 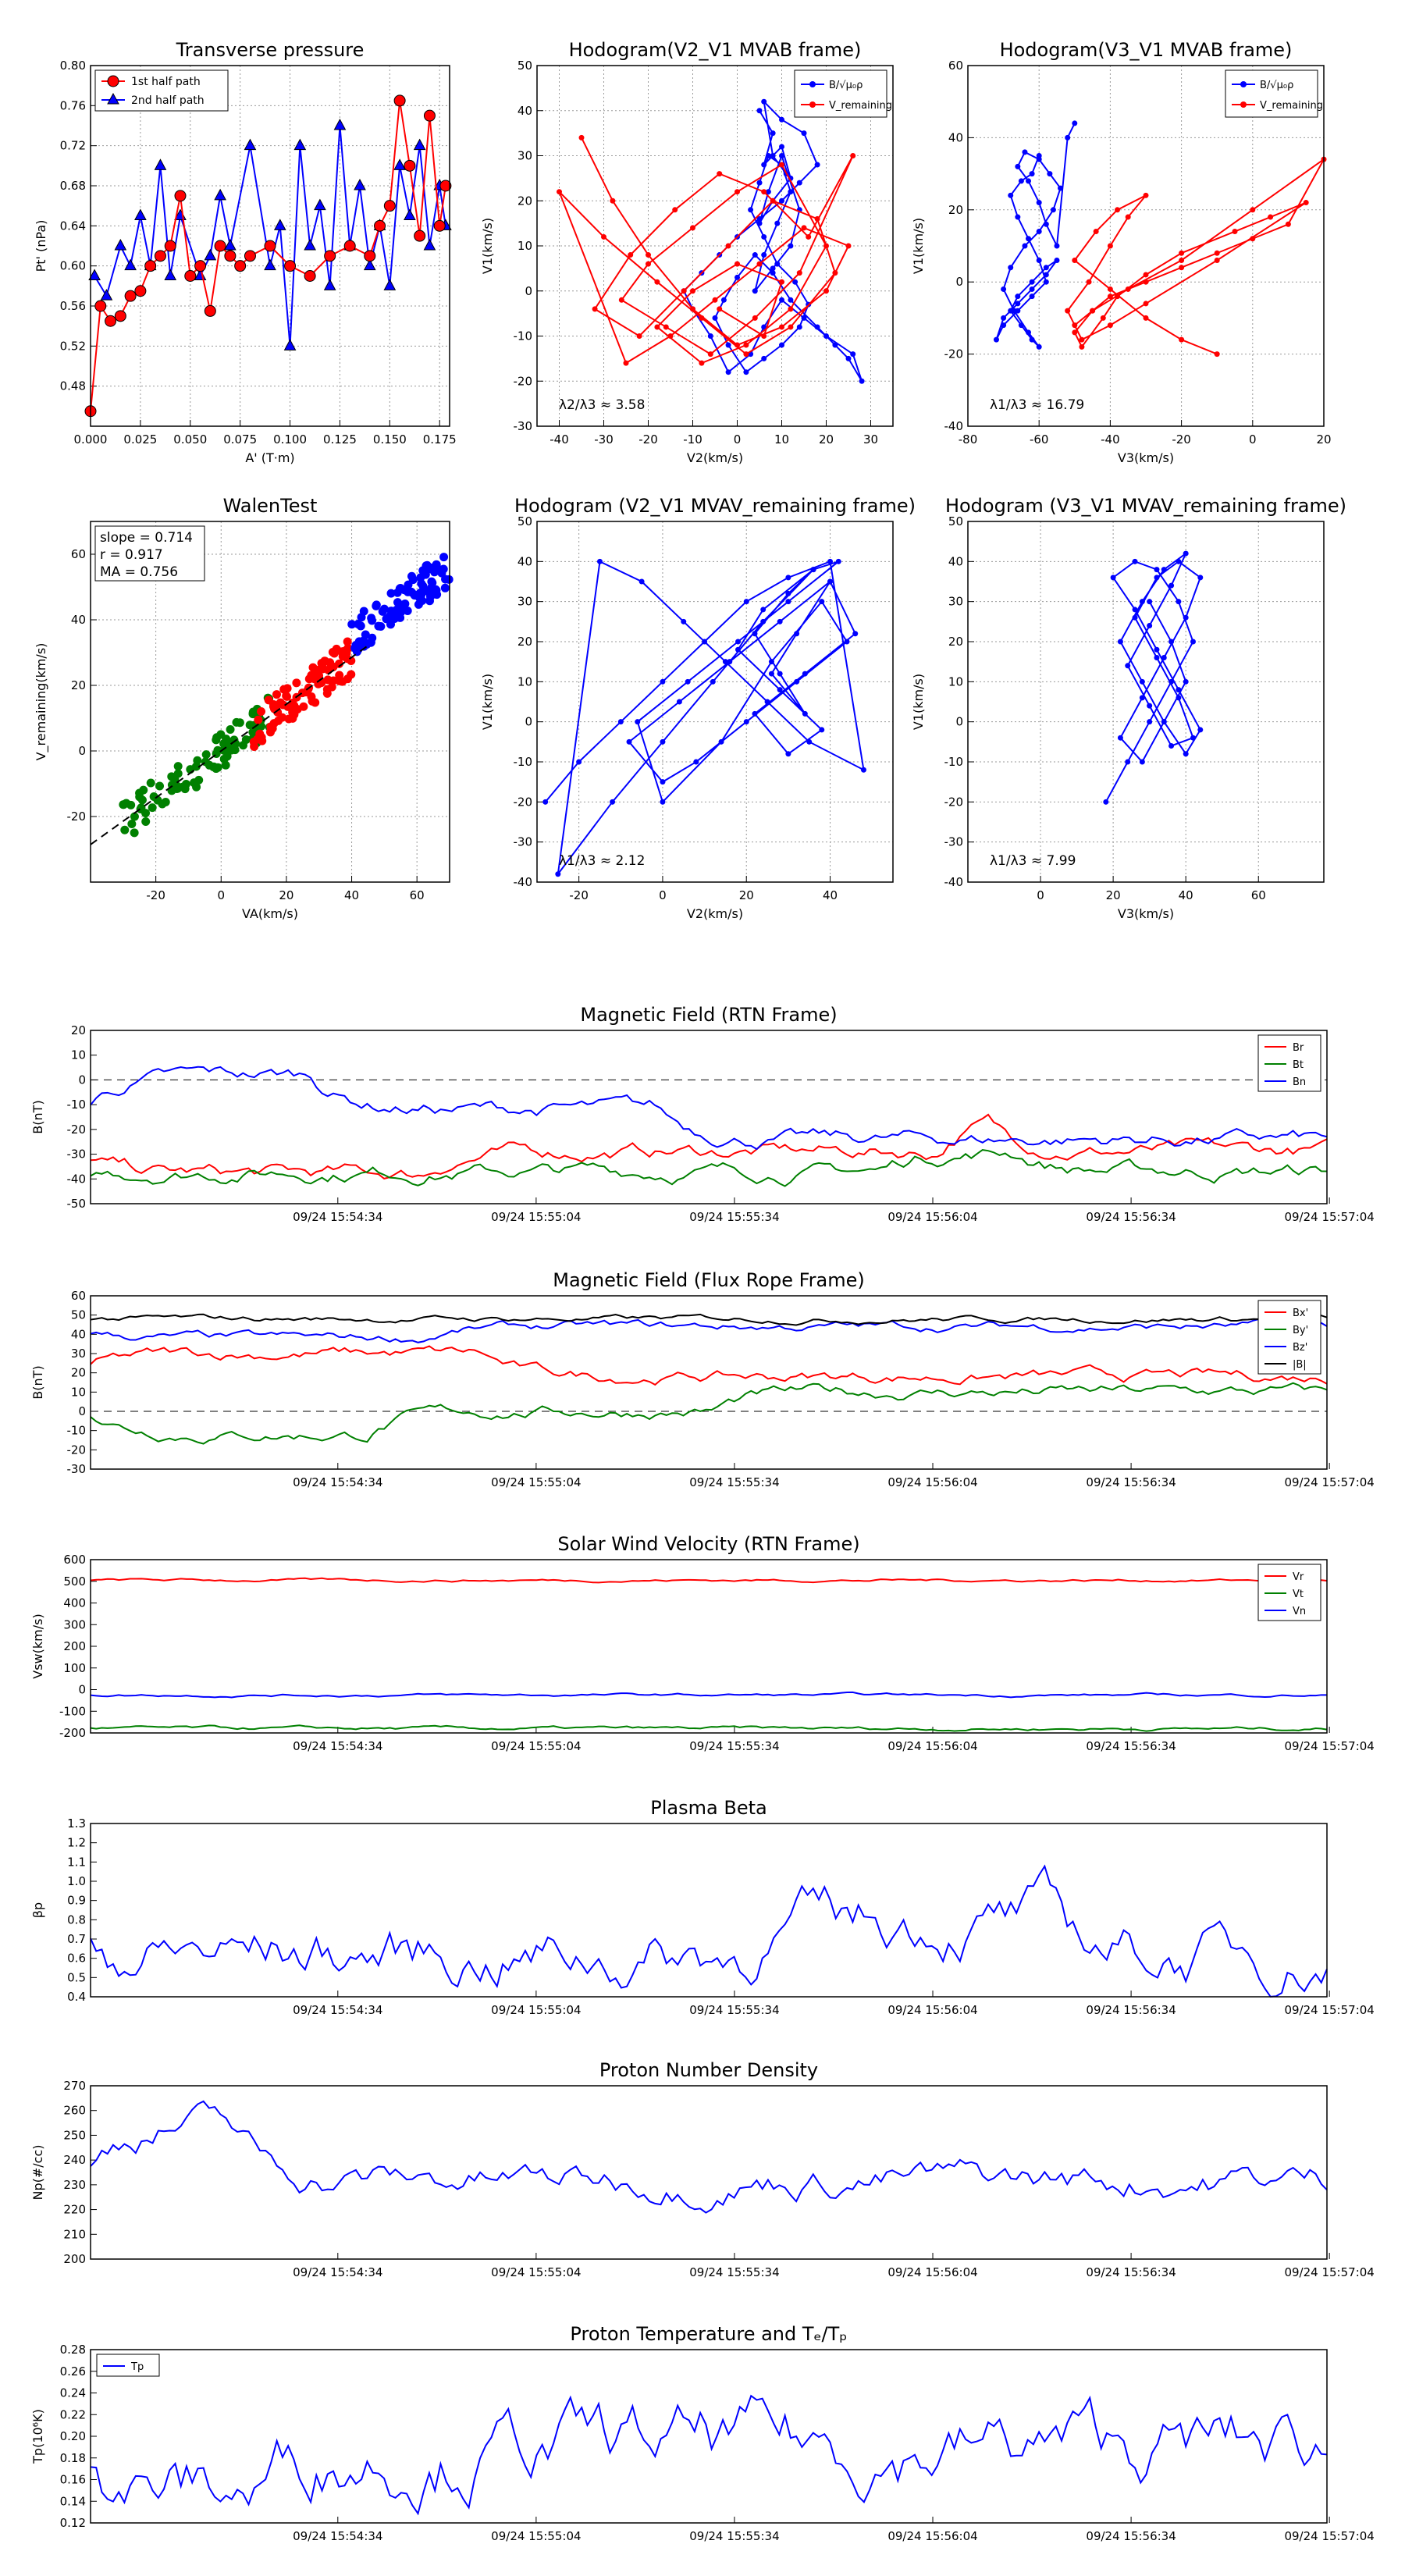 I want to click on hv21r-xlabel: V2(km/s), so click(x=715, y=913).